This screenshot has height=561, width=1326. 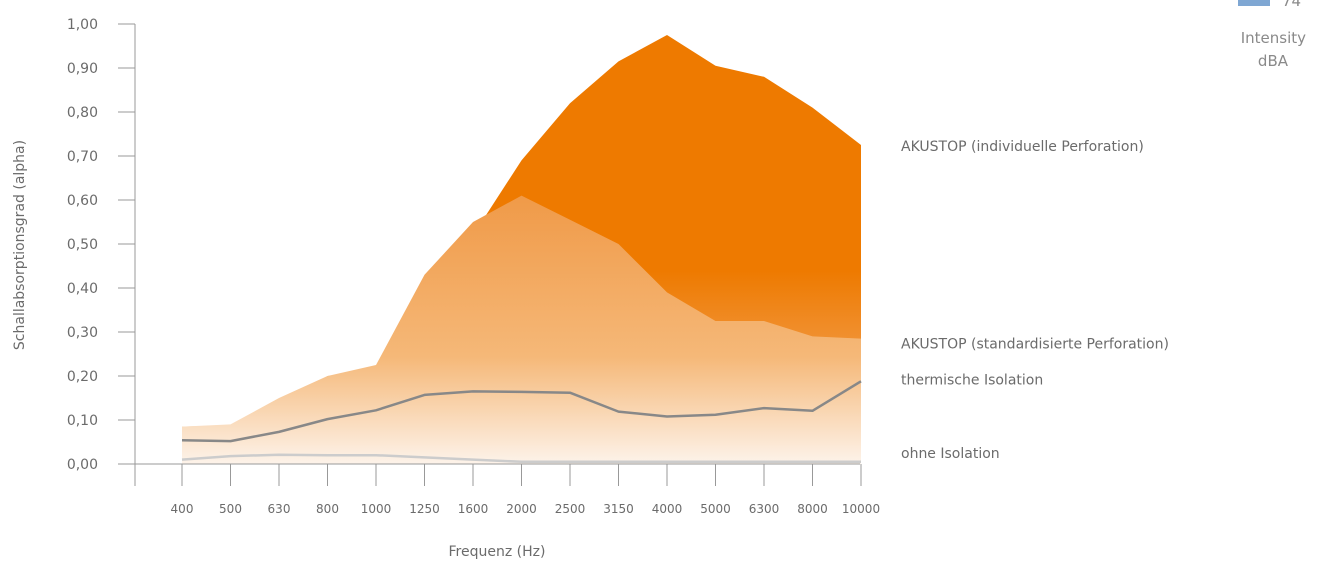 I want to click on x-tick-label: 4000, so click(x=667, y=509).